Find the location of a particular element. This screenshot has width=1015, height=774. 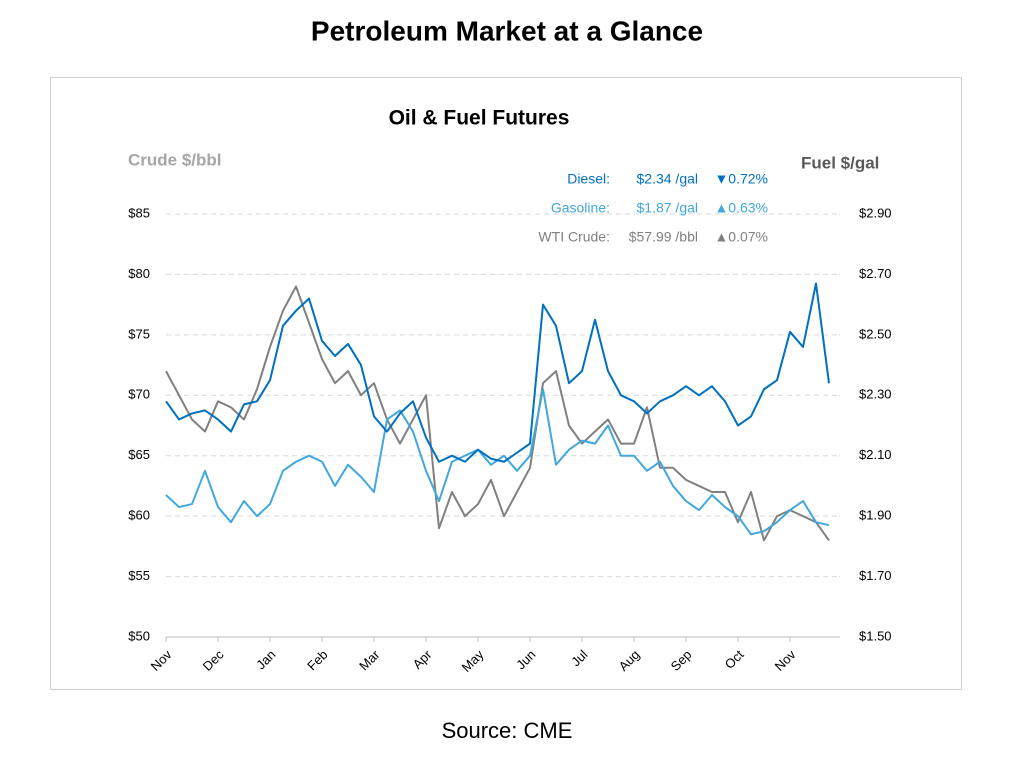

y-tick-label: $80 is located at coordinates (139, 273).